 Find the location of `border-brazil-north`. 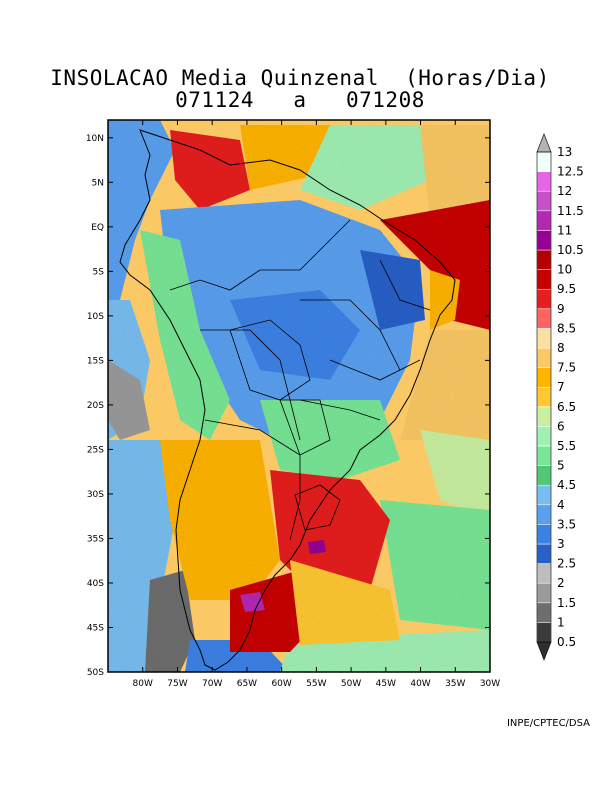

border-brazil-north is located at coordinates (260, 255).